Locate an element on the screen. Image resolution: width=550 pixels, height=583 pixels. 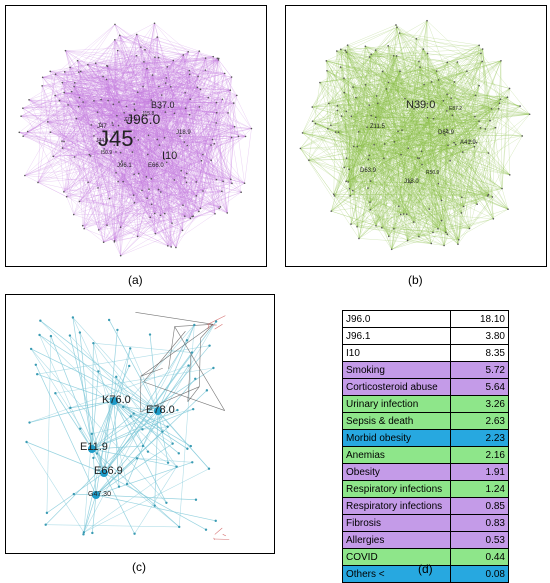
row-value: 1.24 is located at coordinates (480, 489).